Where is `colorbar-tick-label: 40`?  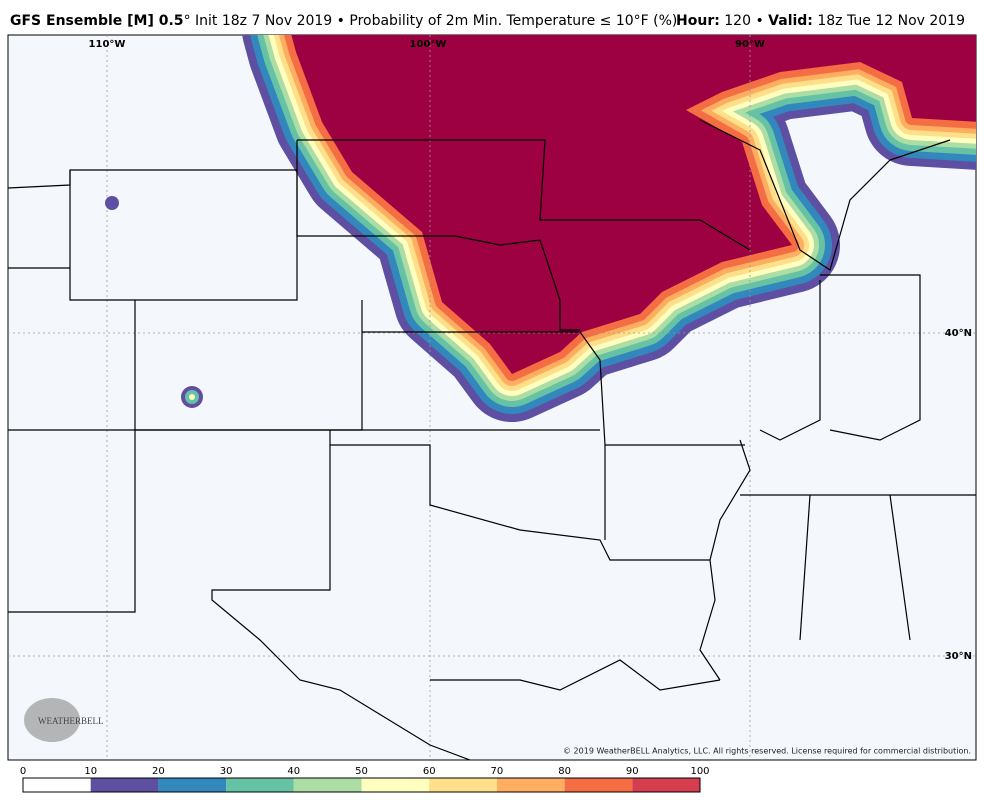 colorbar-tick-label: 40 is located at coordinates (293, 771).